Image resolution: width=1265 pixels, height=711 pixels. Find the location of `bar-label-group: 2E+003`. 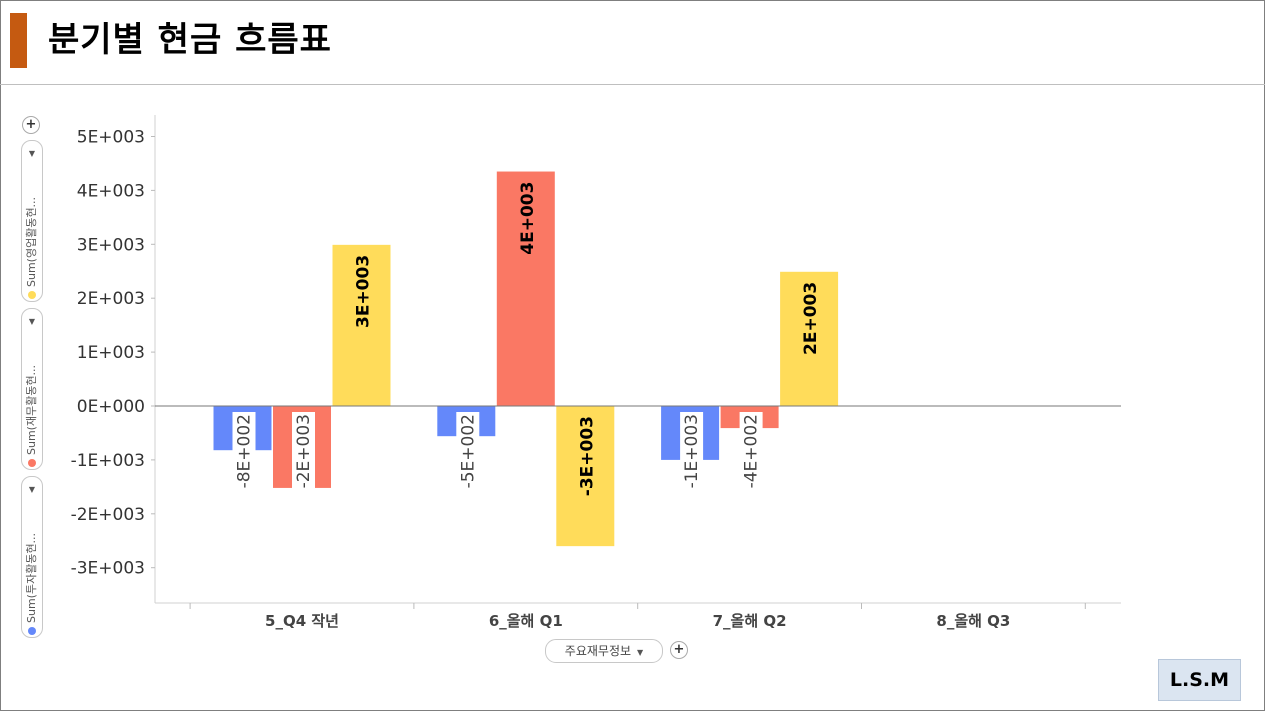

bar-label-group: 2E+003 is located at coordinates (811, 318).